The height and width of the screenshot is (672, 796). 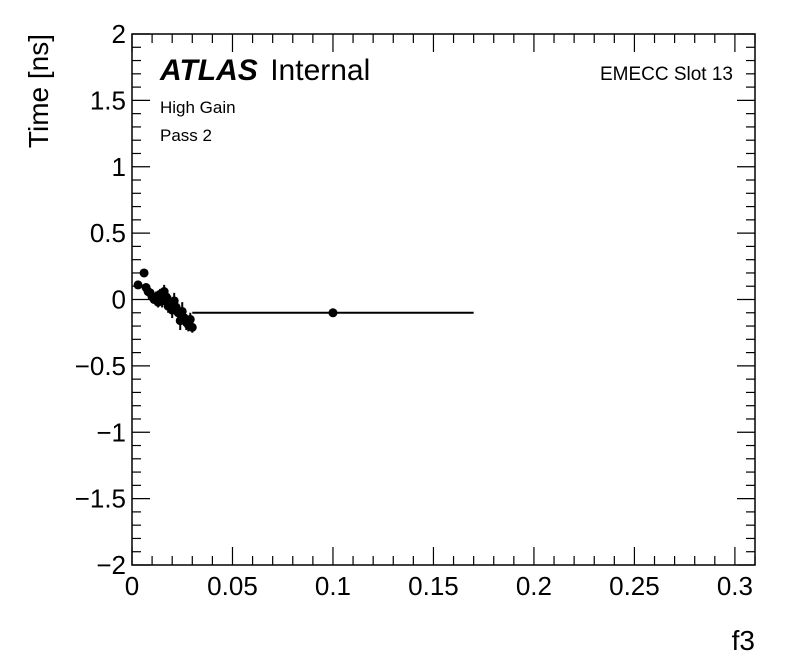 I want to click on x-axis-tick-labels: 0 0.05 0.1 0.15 0.2 0.25 0.3, so click(x=439, y=586).